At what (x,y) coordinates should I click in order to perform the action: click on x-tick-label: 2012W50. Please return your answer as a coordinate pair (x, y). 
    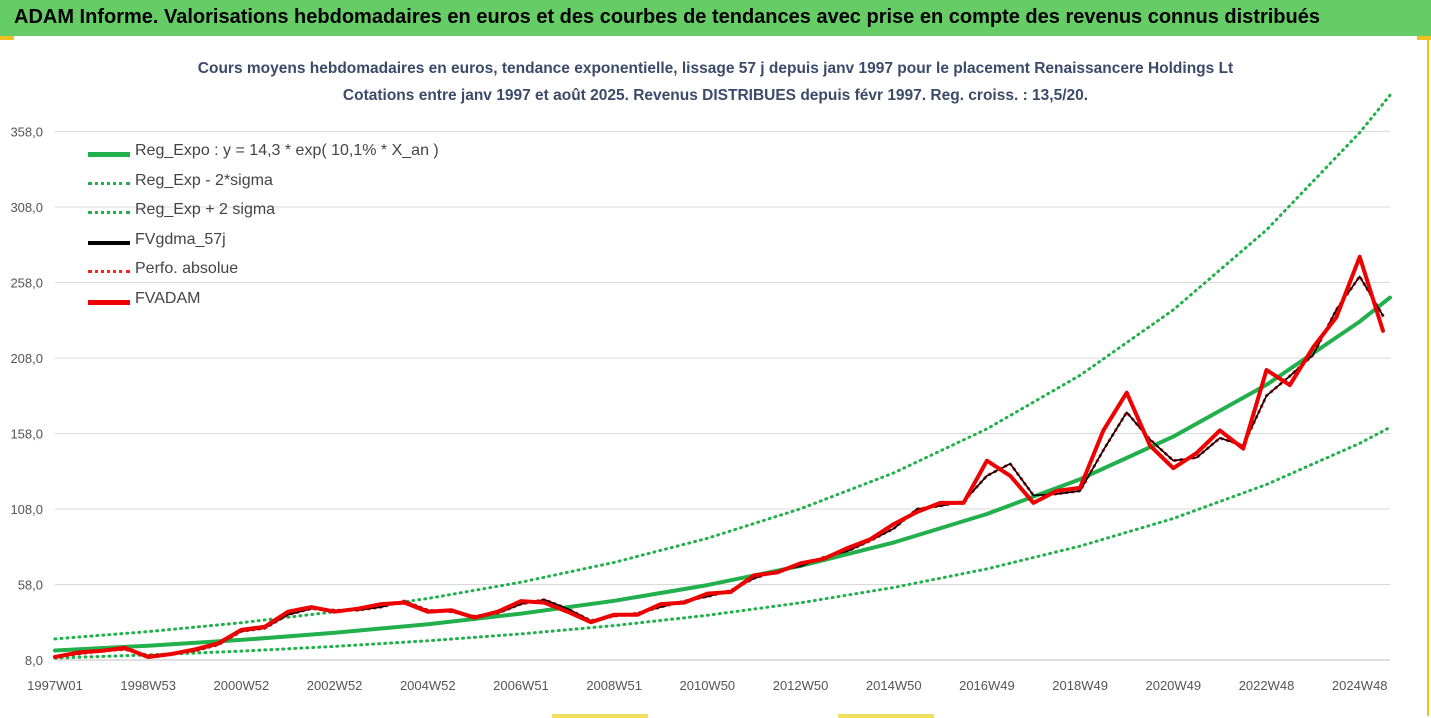
    Looking at the image, I should click on (801, 685).